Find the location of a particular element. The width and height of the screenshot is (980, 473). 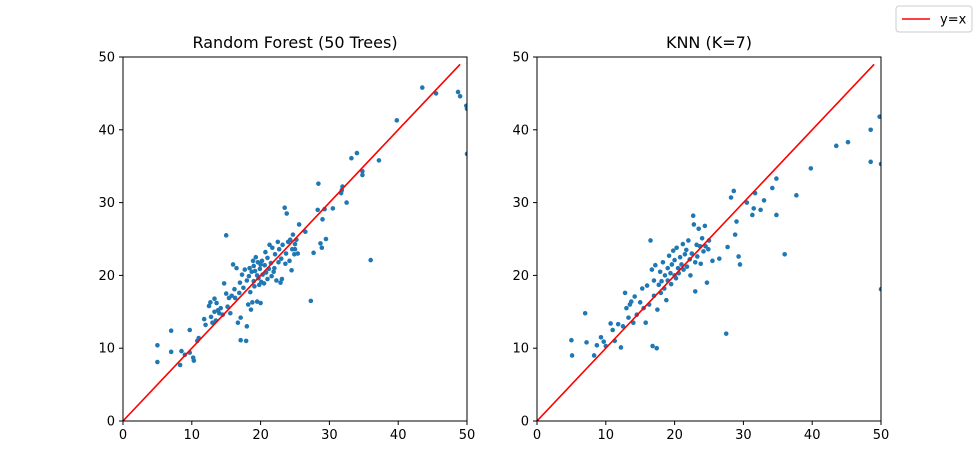

y-tick-label: 20 is located at coordinates (106, 276).